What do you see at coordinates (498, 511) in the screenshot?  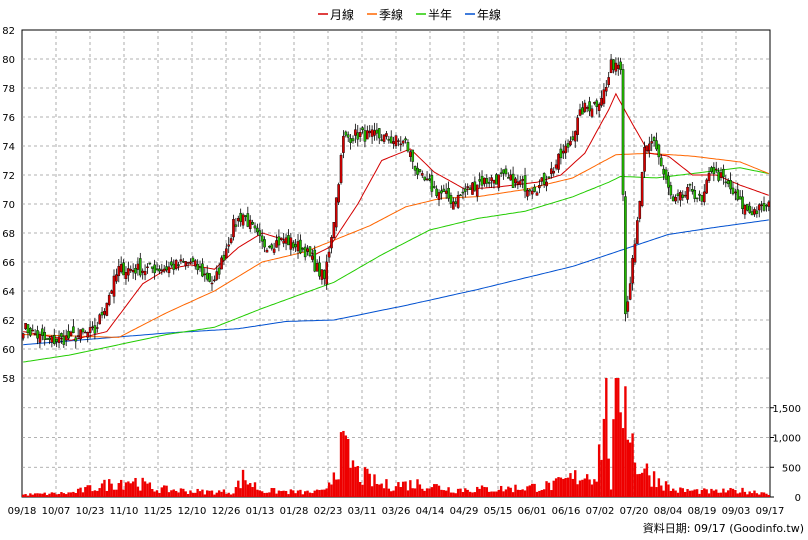 I see `date-tick-label: 05/15` at bounding box center [498, 511].